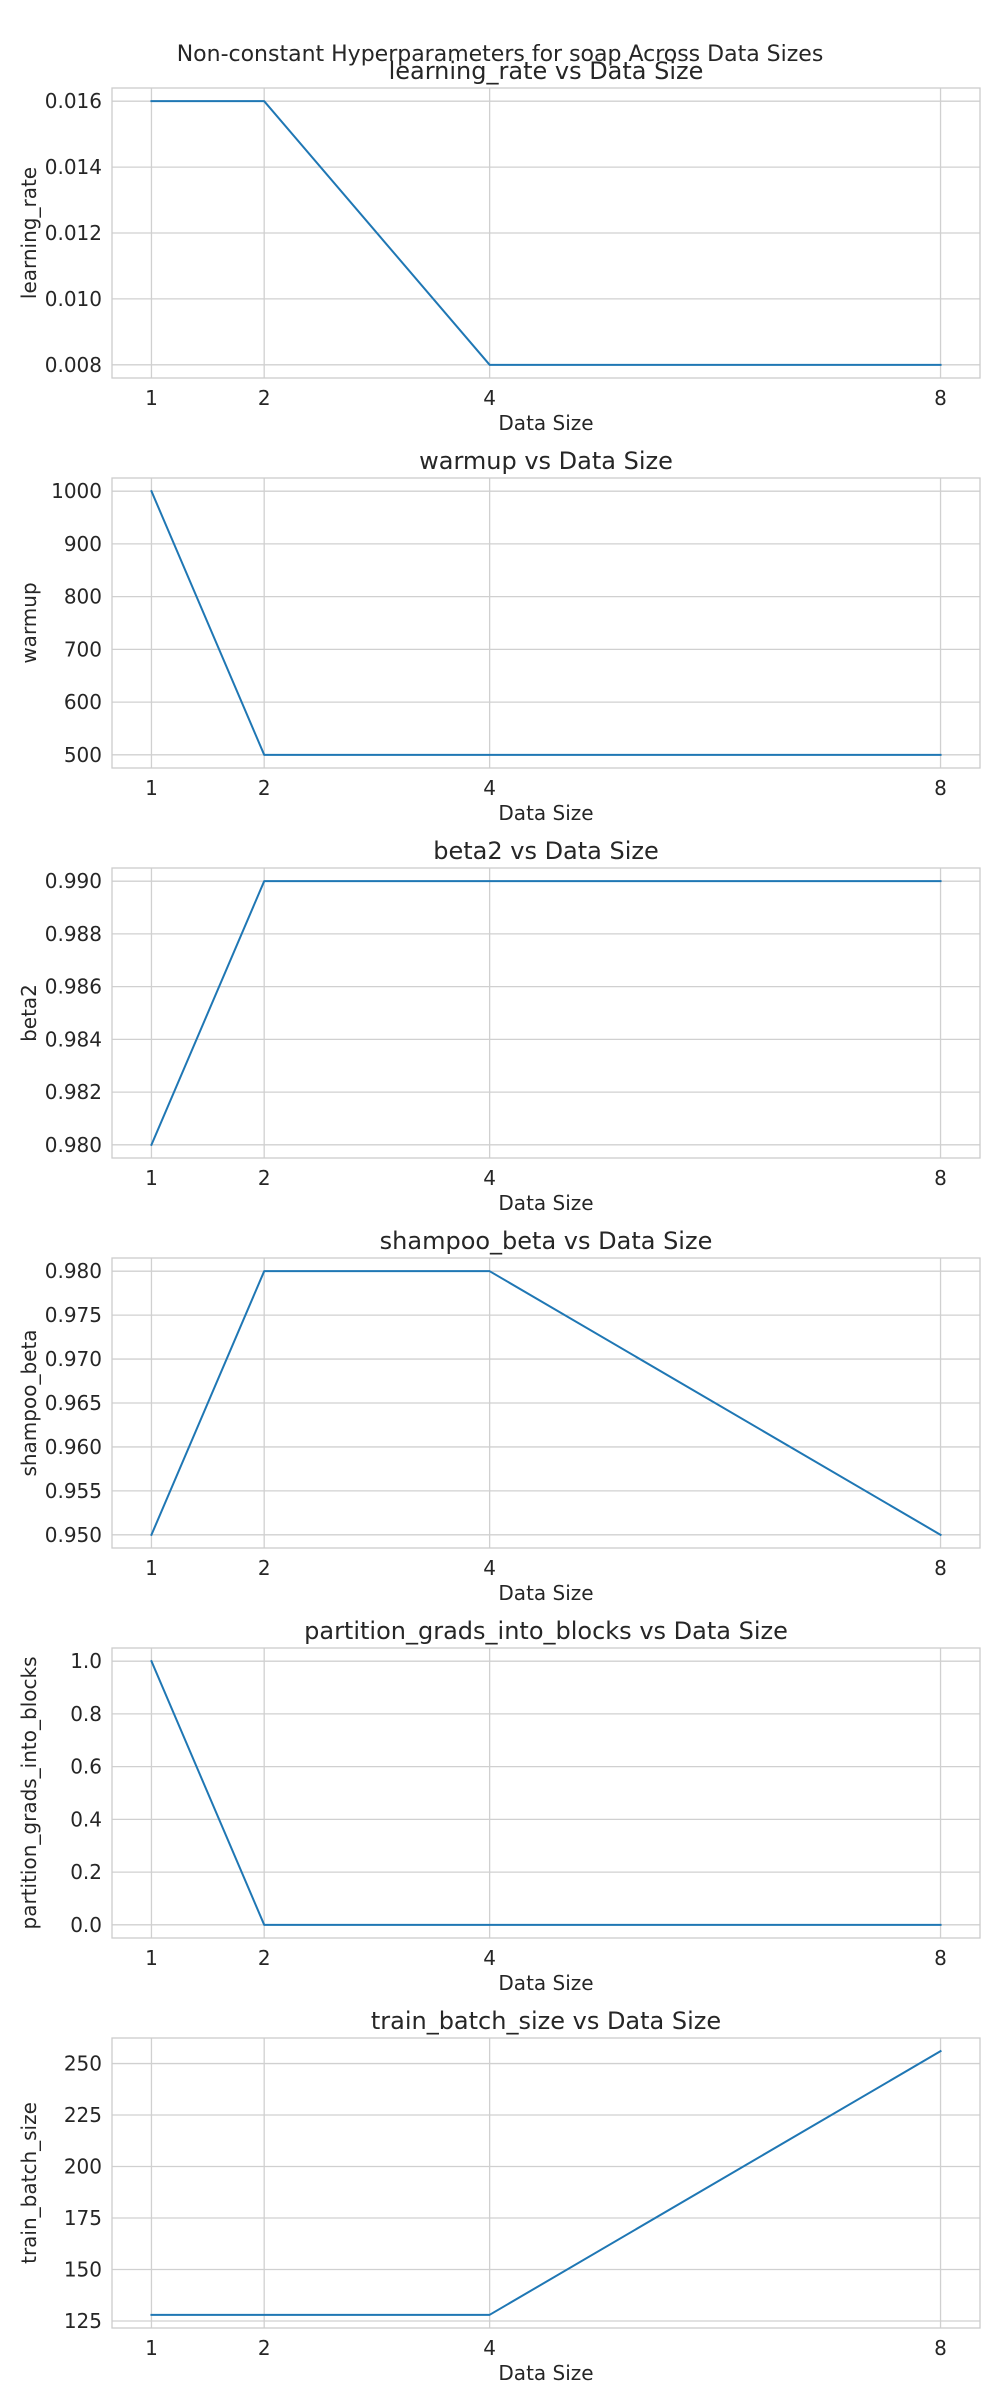  Describe the element at coordinates (73, 987) in the screenshot. I see `y-tick-label: 0.986` at that location.